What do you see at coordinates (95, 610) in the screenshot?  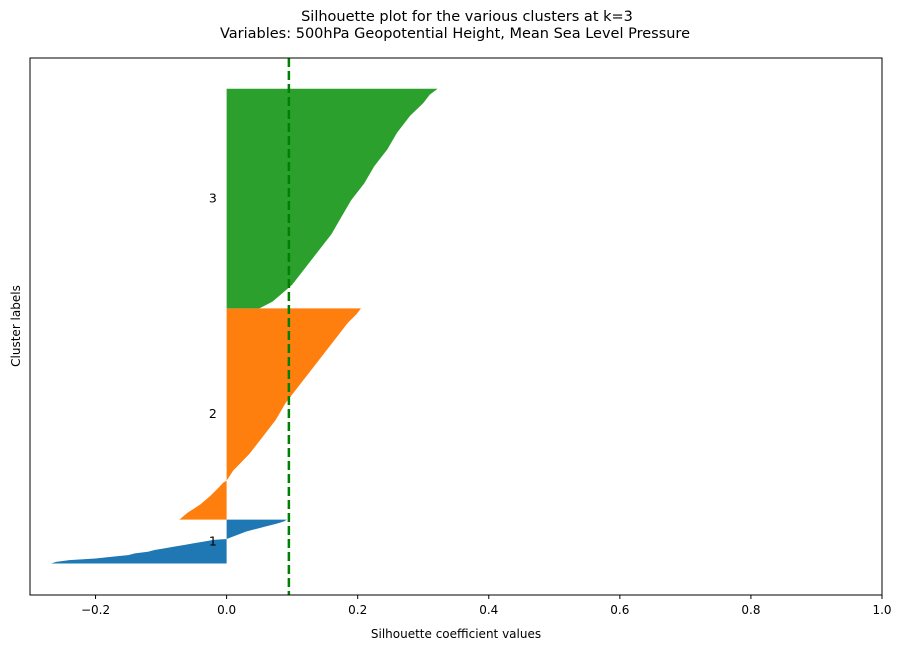 I see `x-tick-label: −0.2` at bounding box center [95, 610].